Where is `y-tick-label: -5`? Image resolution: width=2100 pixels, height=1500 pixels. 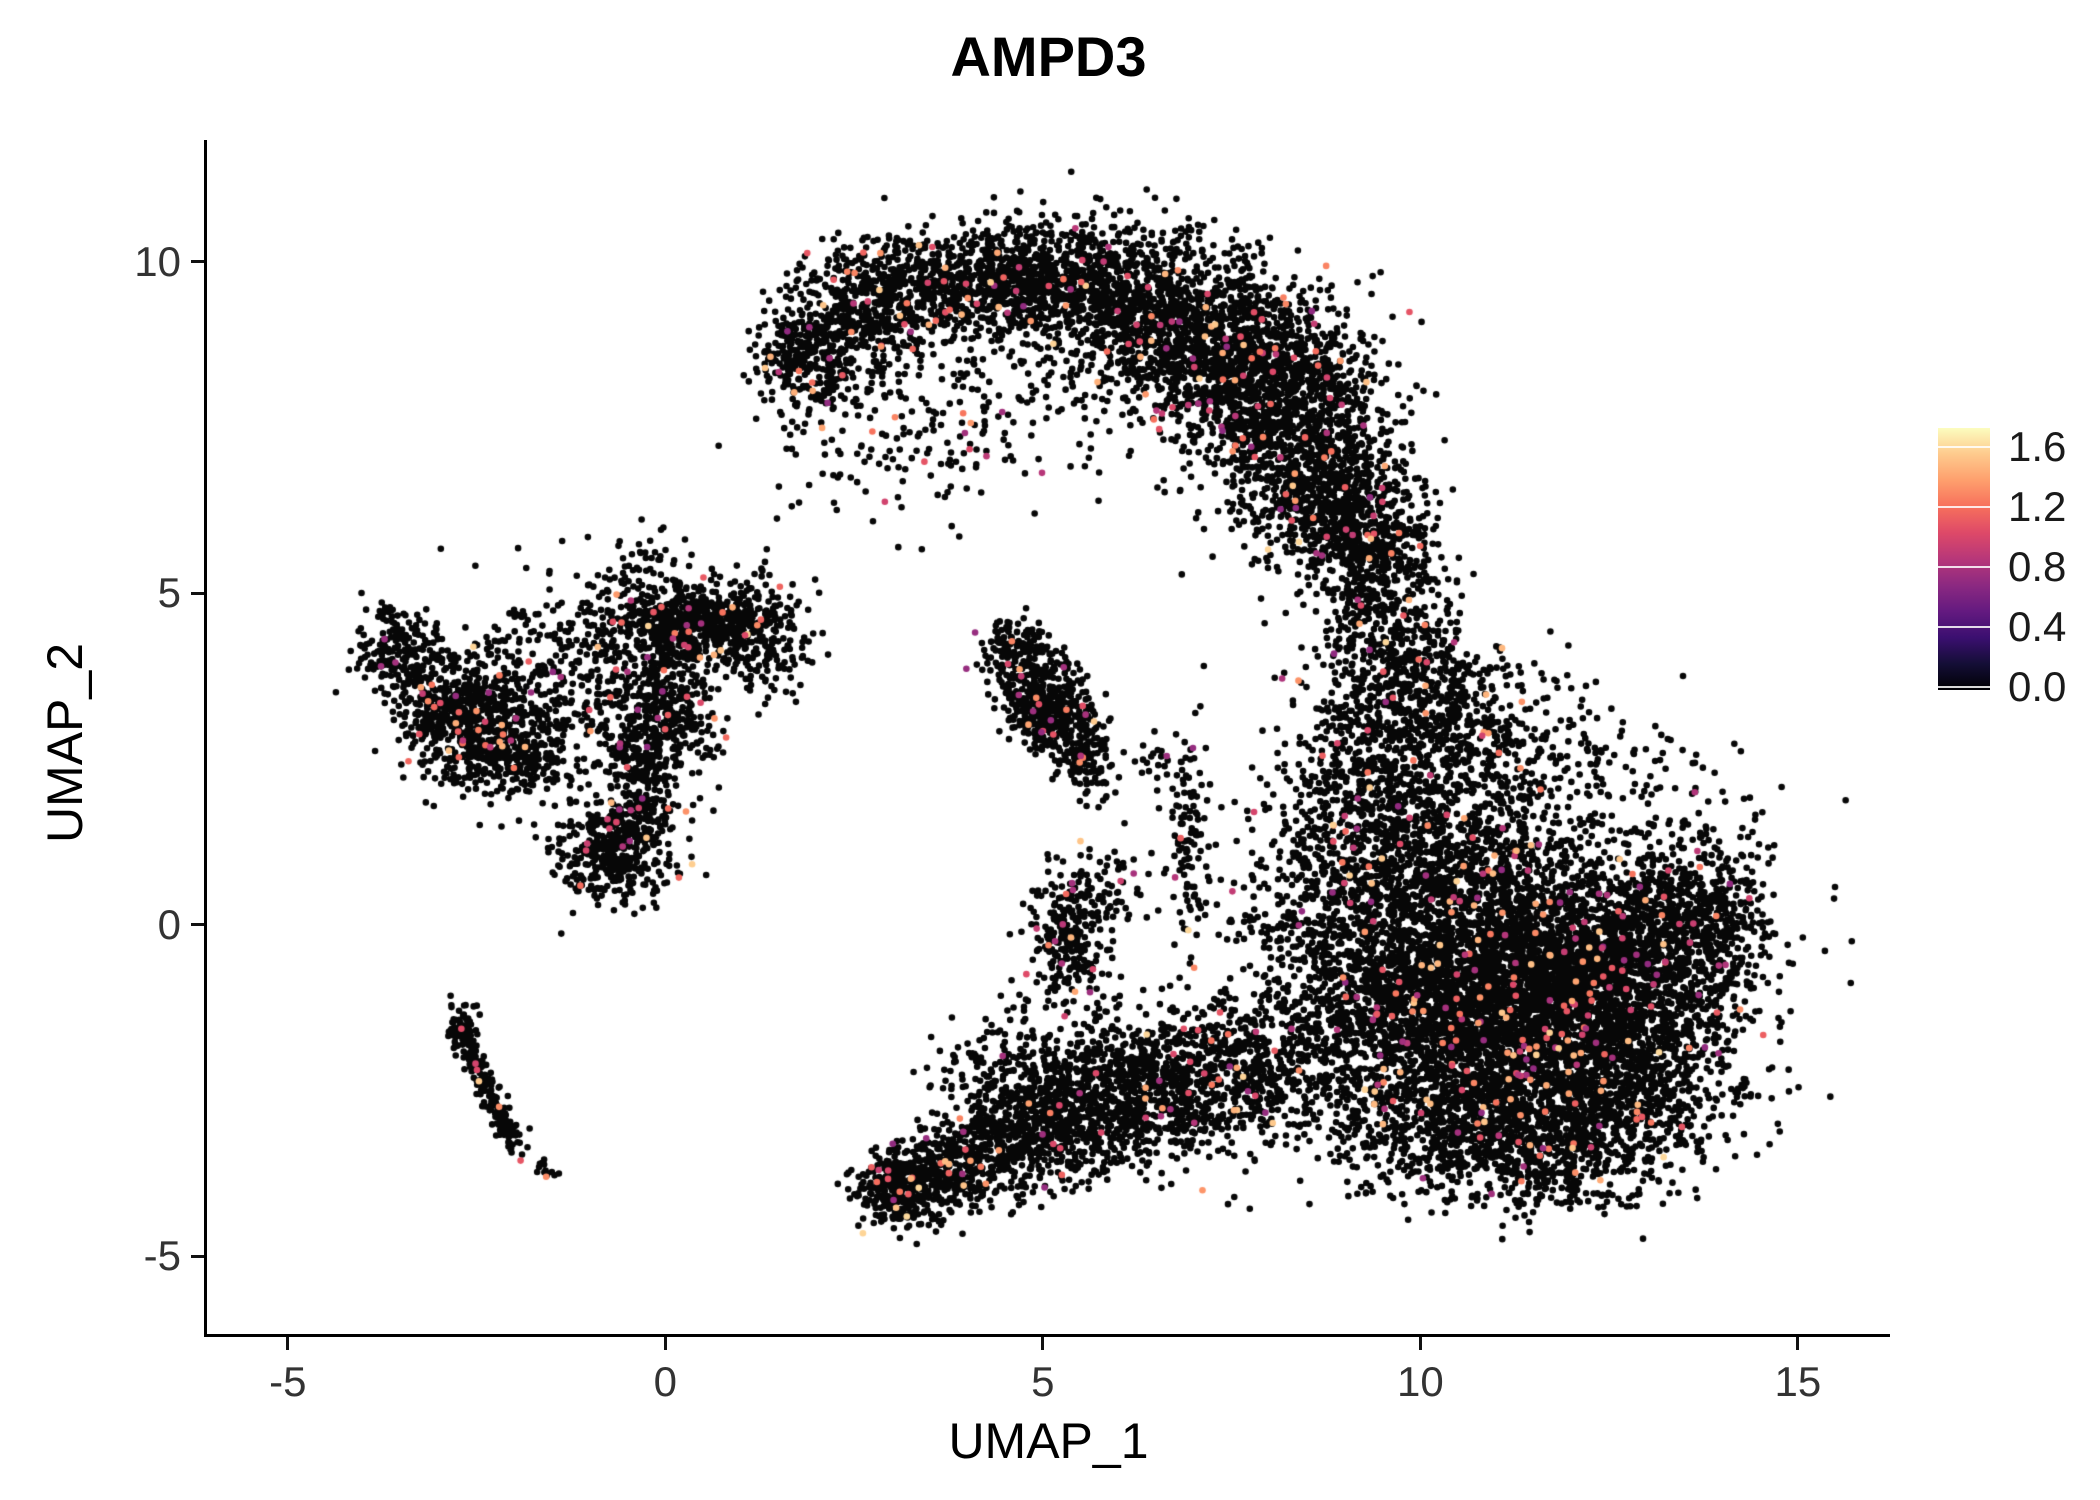
y-tick-label: -5 is located at coordinates (162, 1256).